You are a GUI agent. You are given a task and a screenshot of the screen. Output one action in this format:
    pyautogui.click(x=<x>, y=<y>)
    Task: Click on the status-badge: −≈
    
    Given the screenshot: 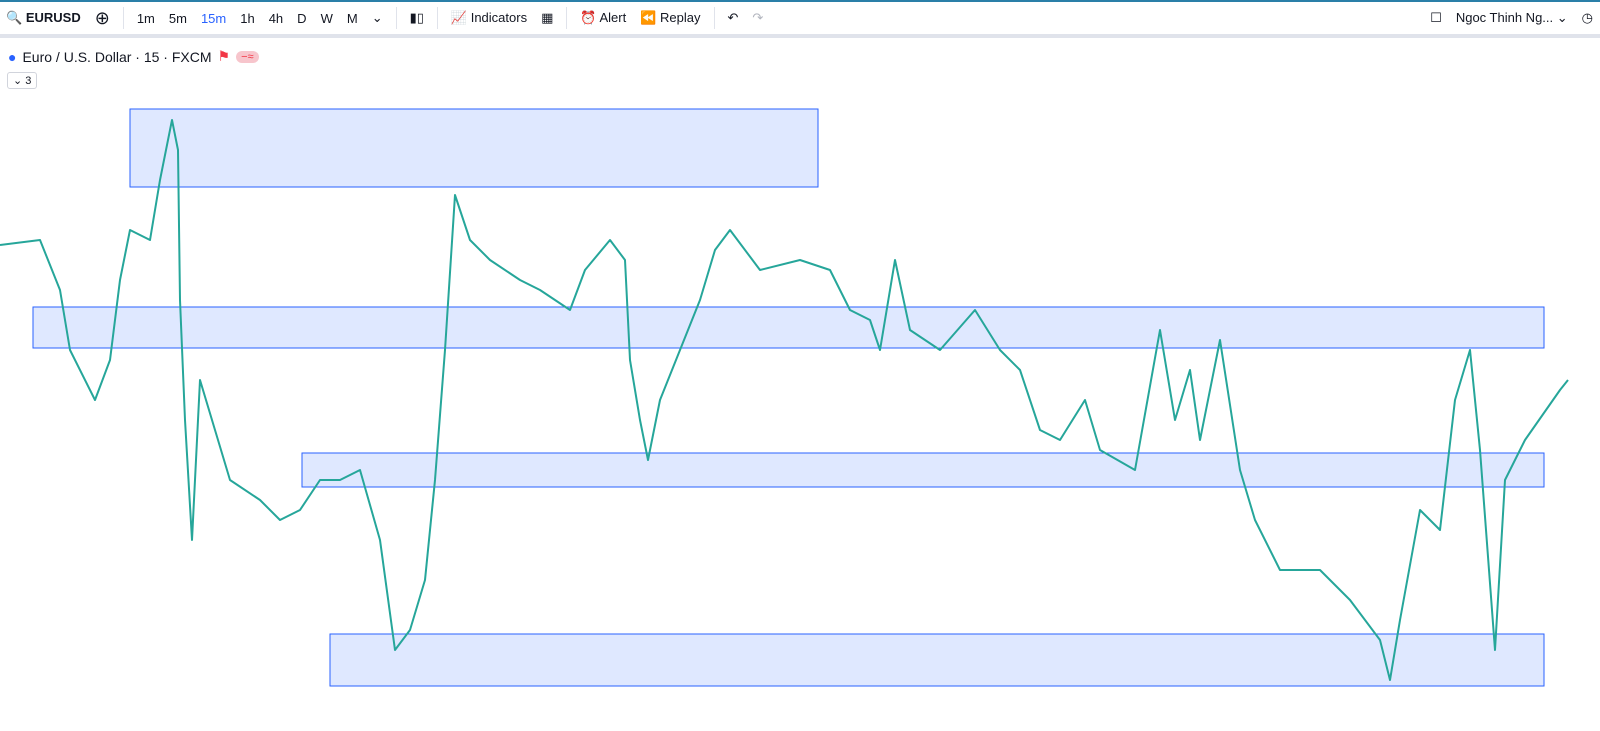 What is the action you would take?
    pyautogui.click(x=247, y=56)
    